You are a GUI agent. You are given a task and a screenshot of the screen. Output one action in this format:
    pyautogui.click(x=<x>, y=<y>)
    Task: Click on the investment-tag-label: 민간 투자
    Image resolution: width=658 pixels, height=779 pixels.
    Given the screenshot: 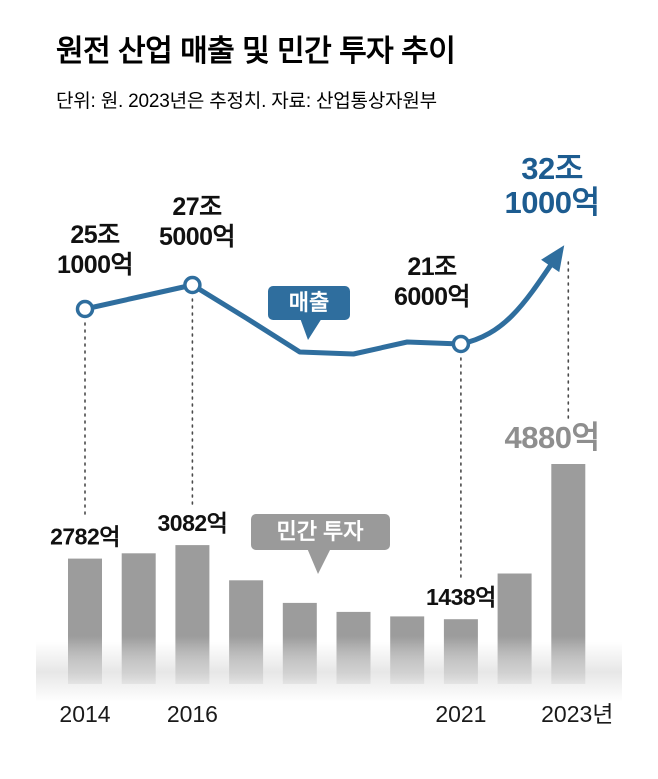 What is the action you would take?
    pyautogui.click(x=320, y=531)
    